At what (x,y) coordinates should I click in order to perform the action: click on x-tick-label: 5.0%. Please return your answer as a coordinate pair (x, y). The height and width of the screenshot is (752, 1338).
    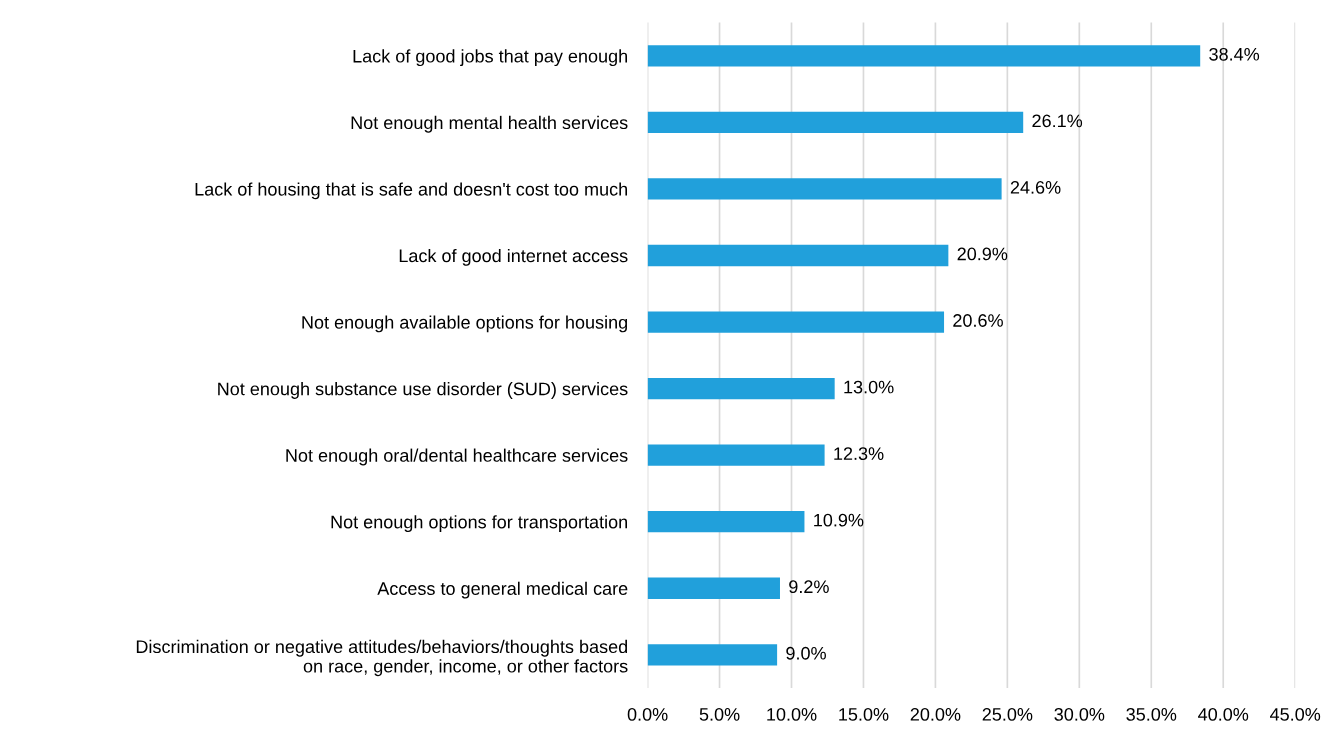
    Looking at the image, I should click on (719, 714).